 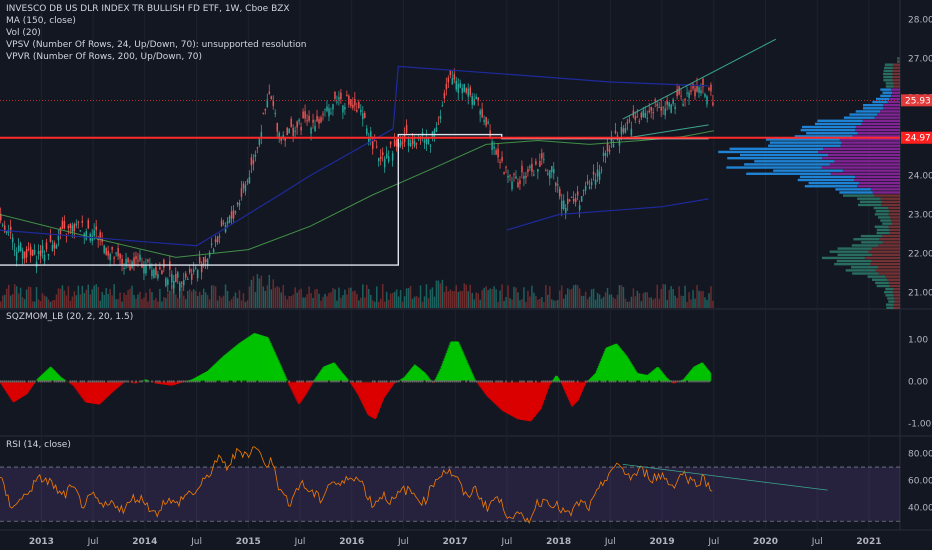 I want to click on ma-legend: MA (150, close), so click(x=41, y=21).